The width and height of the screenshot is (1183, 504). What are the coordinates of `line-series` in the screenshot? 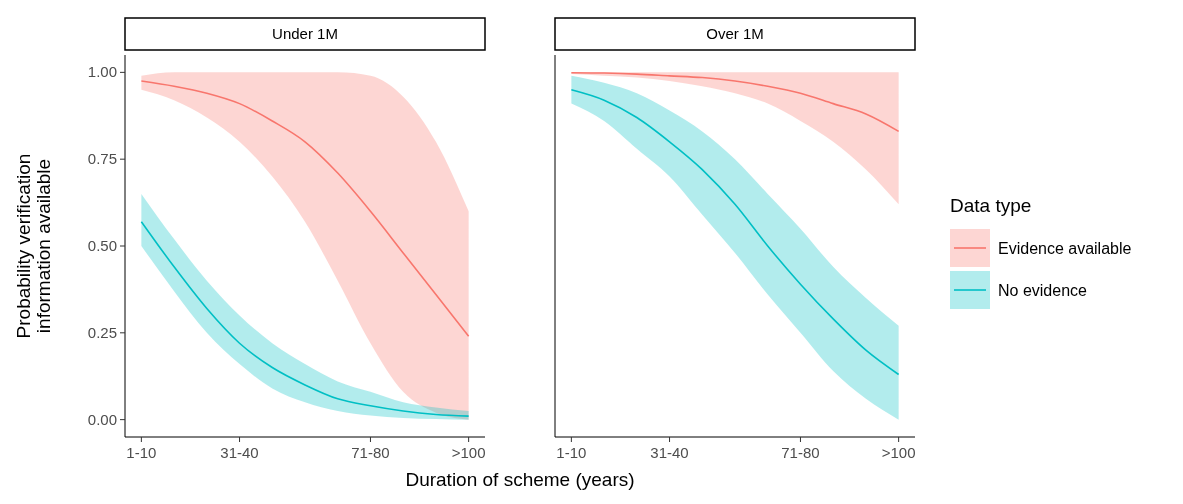 It's located at (305, 209).